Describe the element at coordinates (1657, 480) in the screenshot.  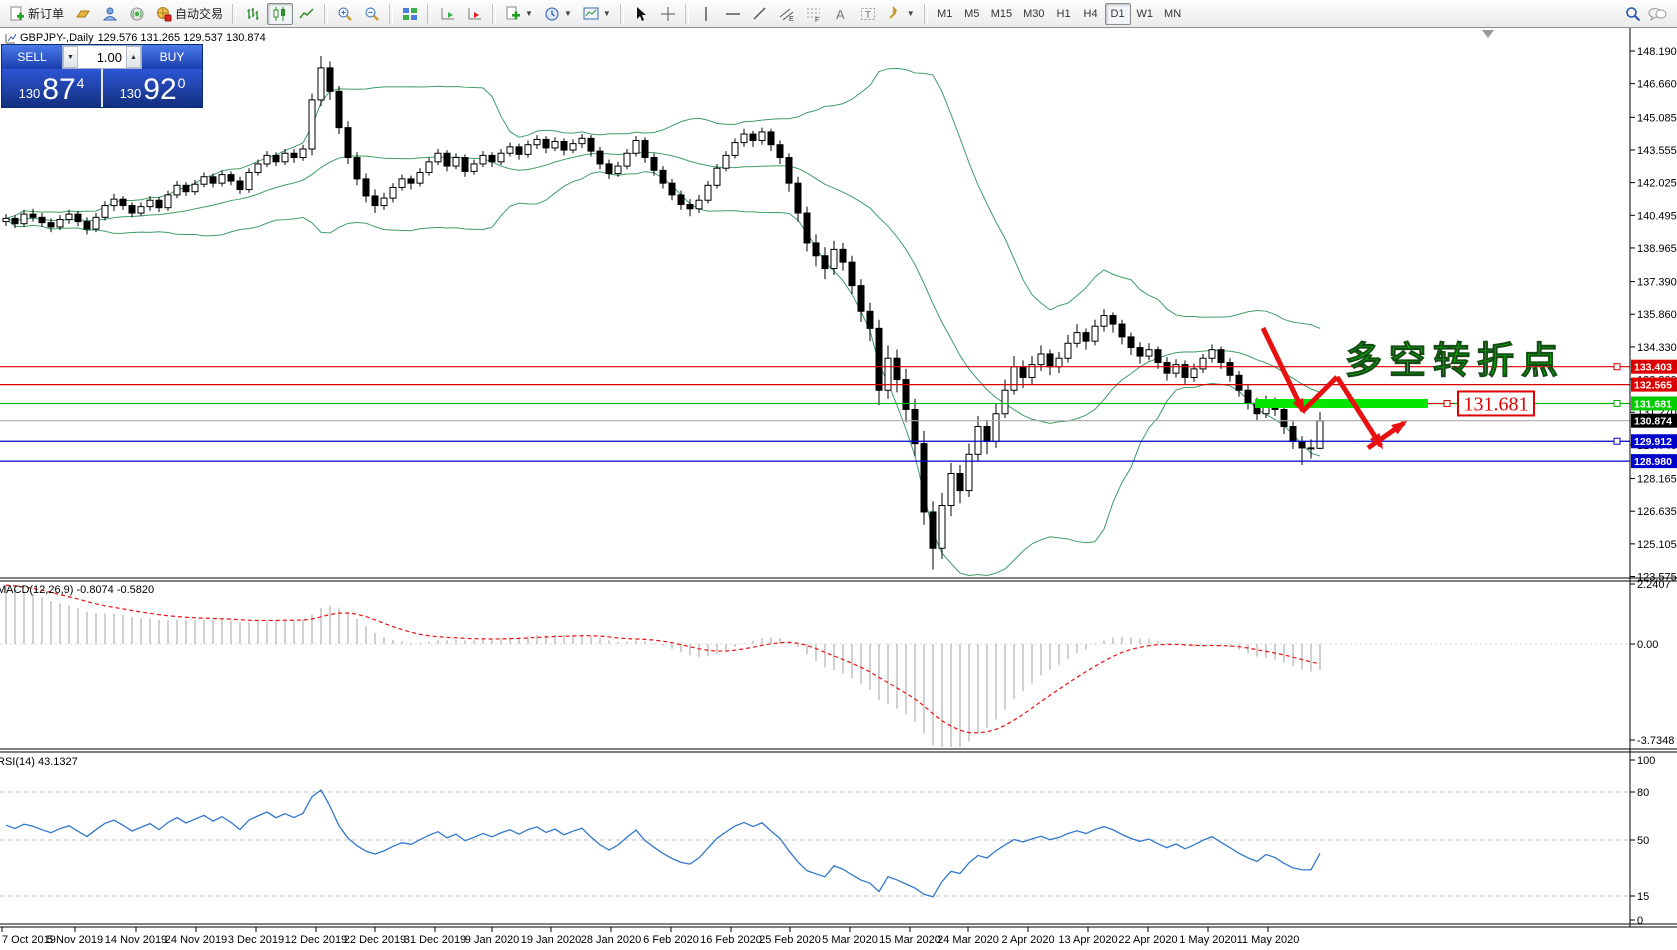
I see `svg-text: 128.165` at that location.